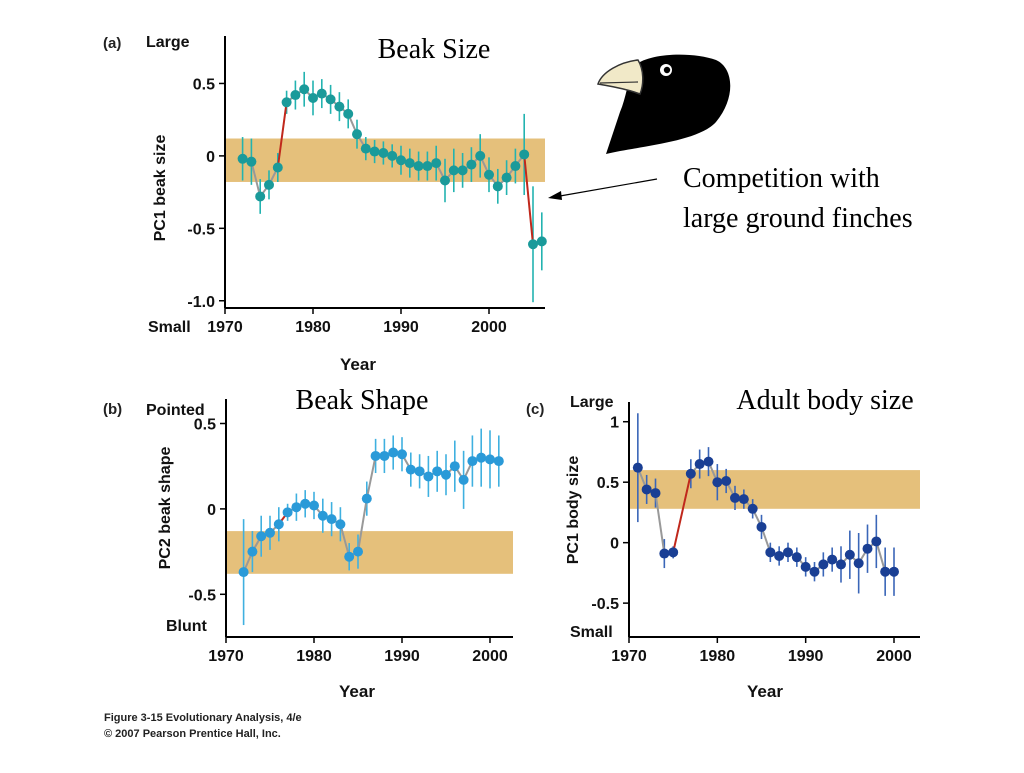 Image resolution: width=1024 pixels, height=773 pixels. What do you see at coordinates (282, 135) in the screenshot?
I see `panel-a-highlight-segment` at bounding box center [282, 135].